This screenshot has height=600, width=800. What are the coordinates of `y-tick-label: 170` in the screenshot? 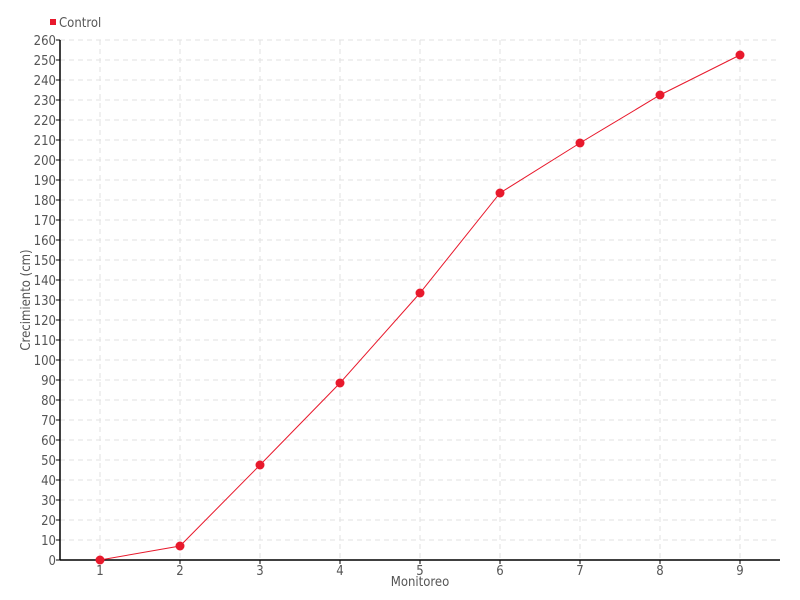 It's located at (45, 221).